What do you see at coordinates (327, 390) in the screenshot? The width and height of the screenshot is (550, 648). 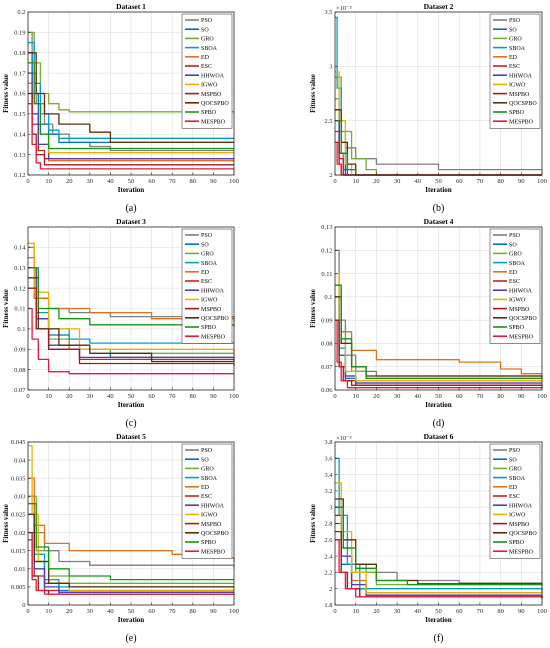 I see `y-tick-label: 0.06` at bounding box center [327, 390].